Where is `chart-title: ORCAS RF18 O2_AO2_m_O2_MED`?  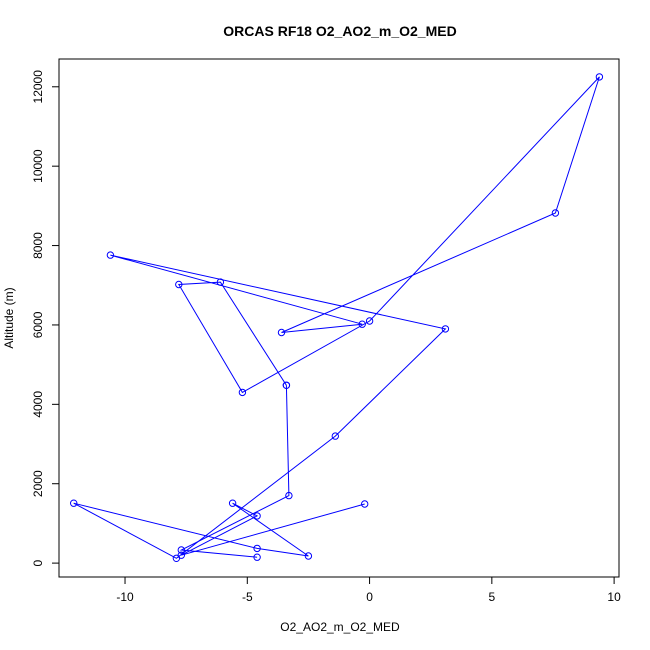
chart-title: ORCAS RF18 O2_AO2_m_O2_MED is located at coordinates (339, 31).